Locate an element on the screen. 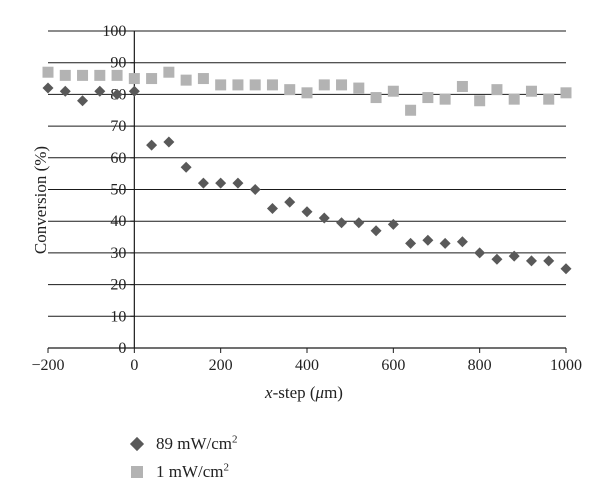  y-tick-label: 40 is located at coordinates (118, 221).